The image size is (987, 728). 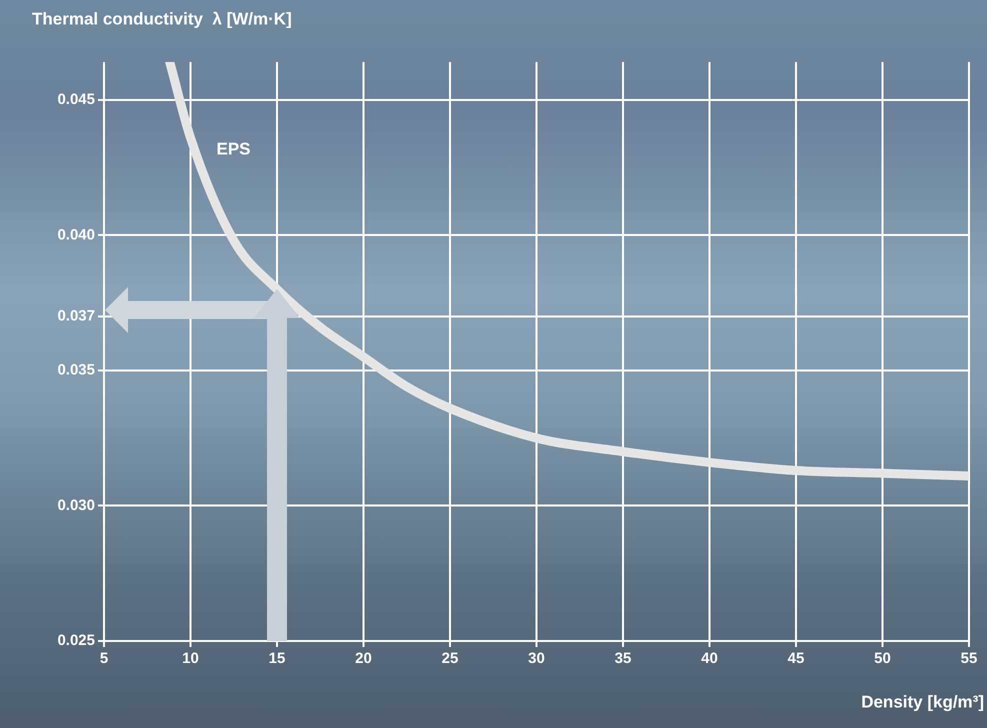 What do you see at coordinates (76, 99) in the screenshot?
I see `y-tick-label: 0.045` at bounding box center [76, 99].